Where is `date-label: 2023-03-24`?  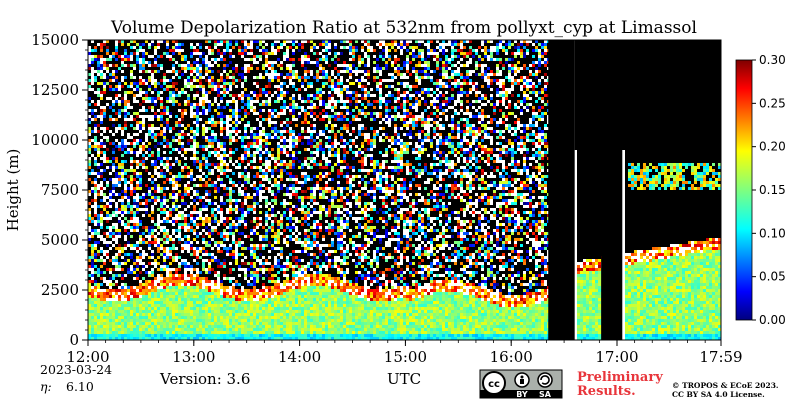
date-label: 2023-03-24 is located at coordinates (76, 369).